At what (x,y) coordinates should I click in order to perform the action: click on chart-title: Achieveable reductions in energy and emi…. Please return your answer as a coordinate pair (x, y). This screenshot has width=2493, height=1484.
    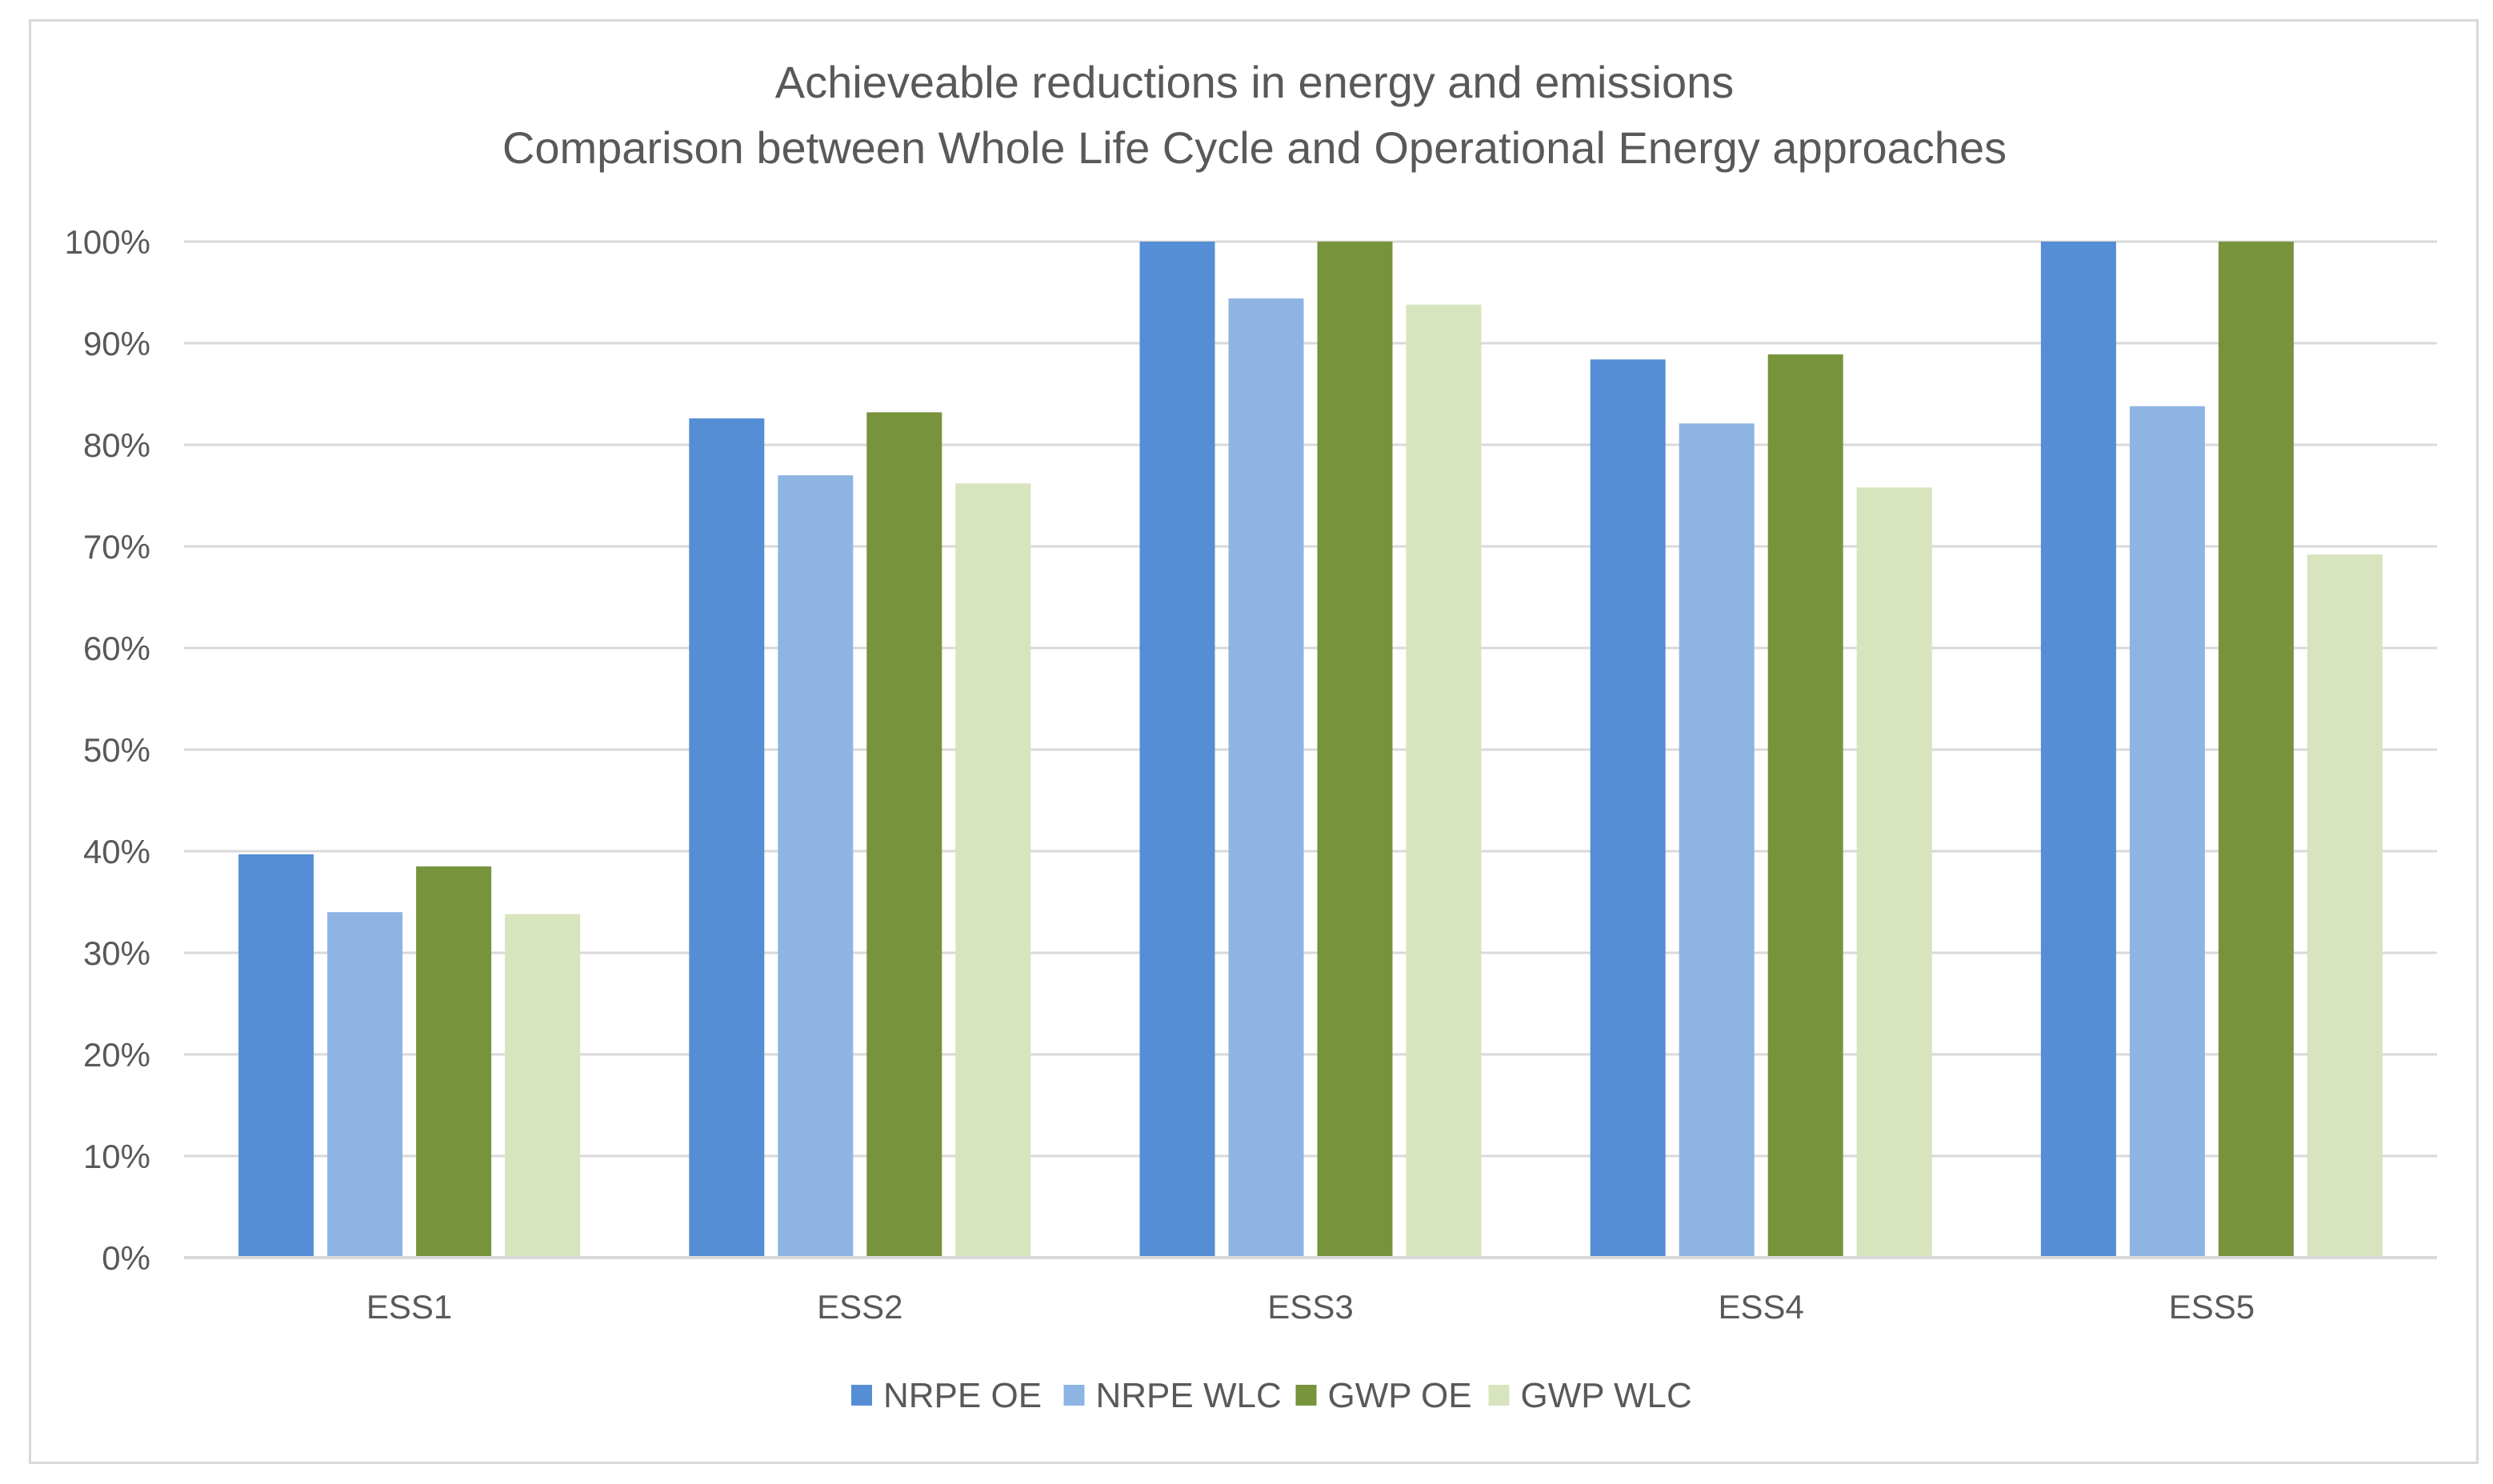
    Looking at the image, I should click on (1254, 82).